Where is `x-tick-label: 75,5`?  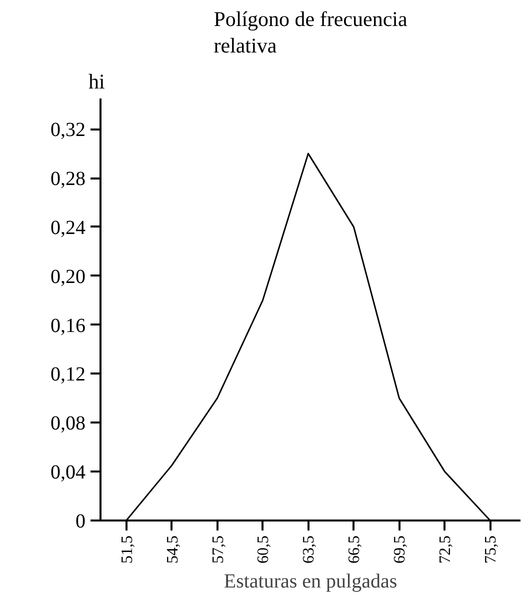
x-tick-label: 75,5 is located at coordinates (491, 550).